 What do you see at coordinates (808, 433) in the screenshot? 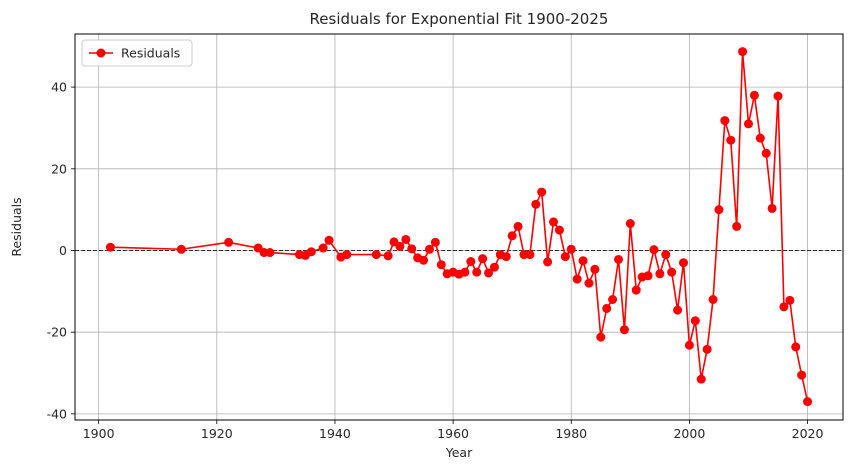
I see `x-tick-label: 2020` at bounding box center [808, 433].